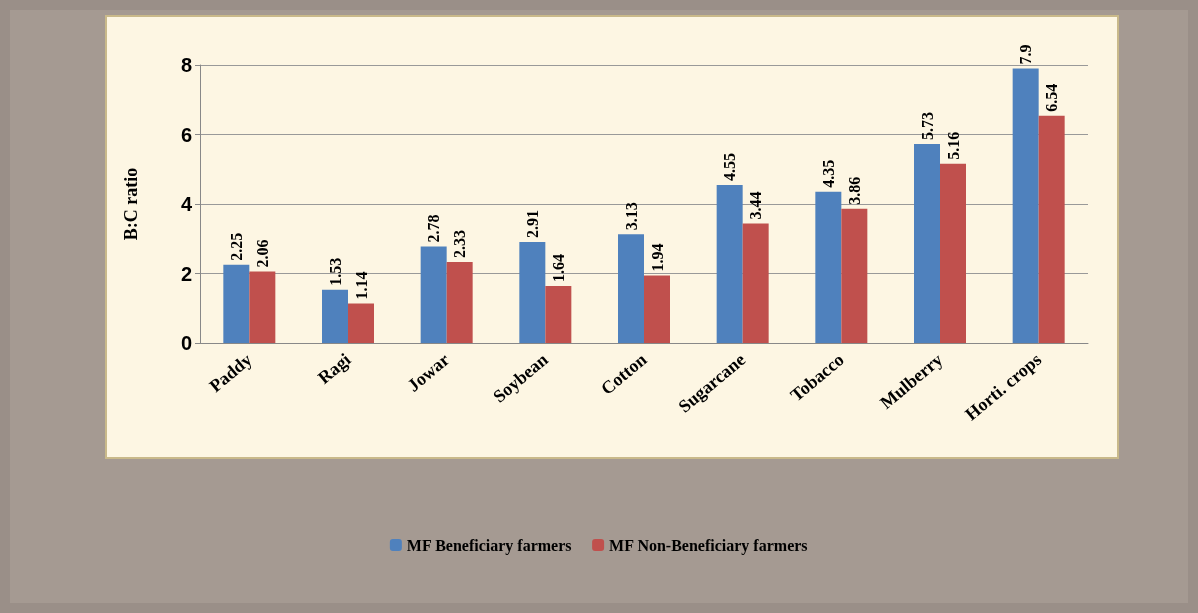  I want to click on data-label: 1.14, so click(361, 285).